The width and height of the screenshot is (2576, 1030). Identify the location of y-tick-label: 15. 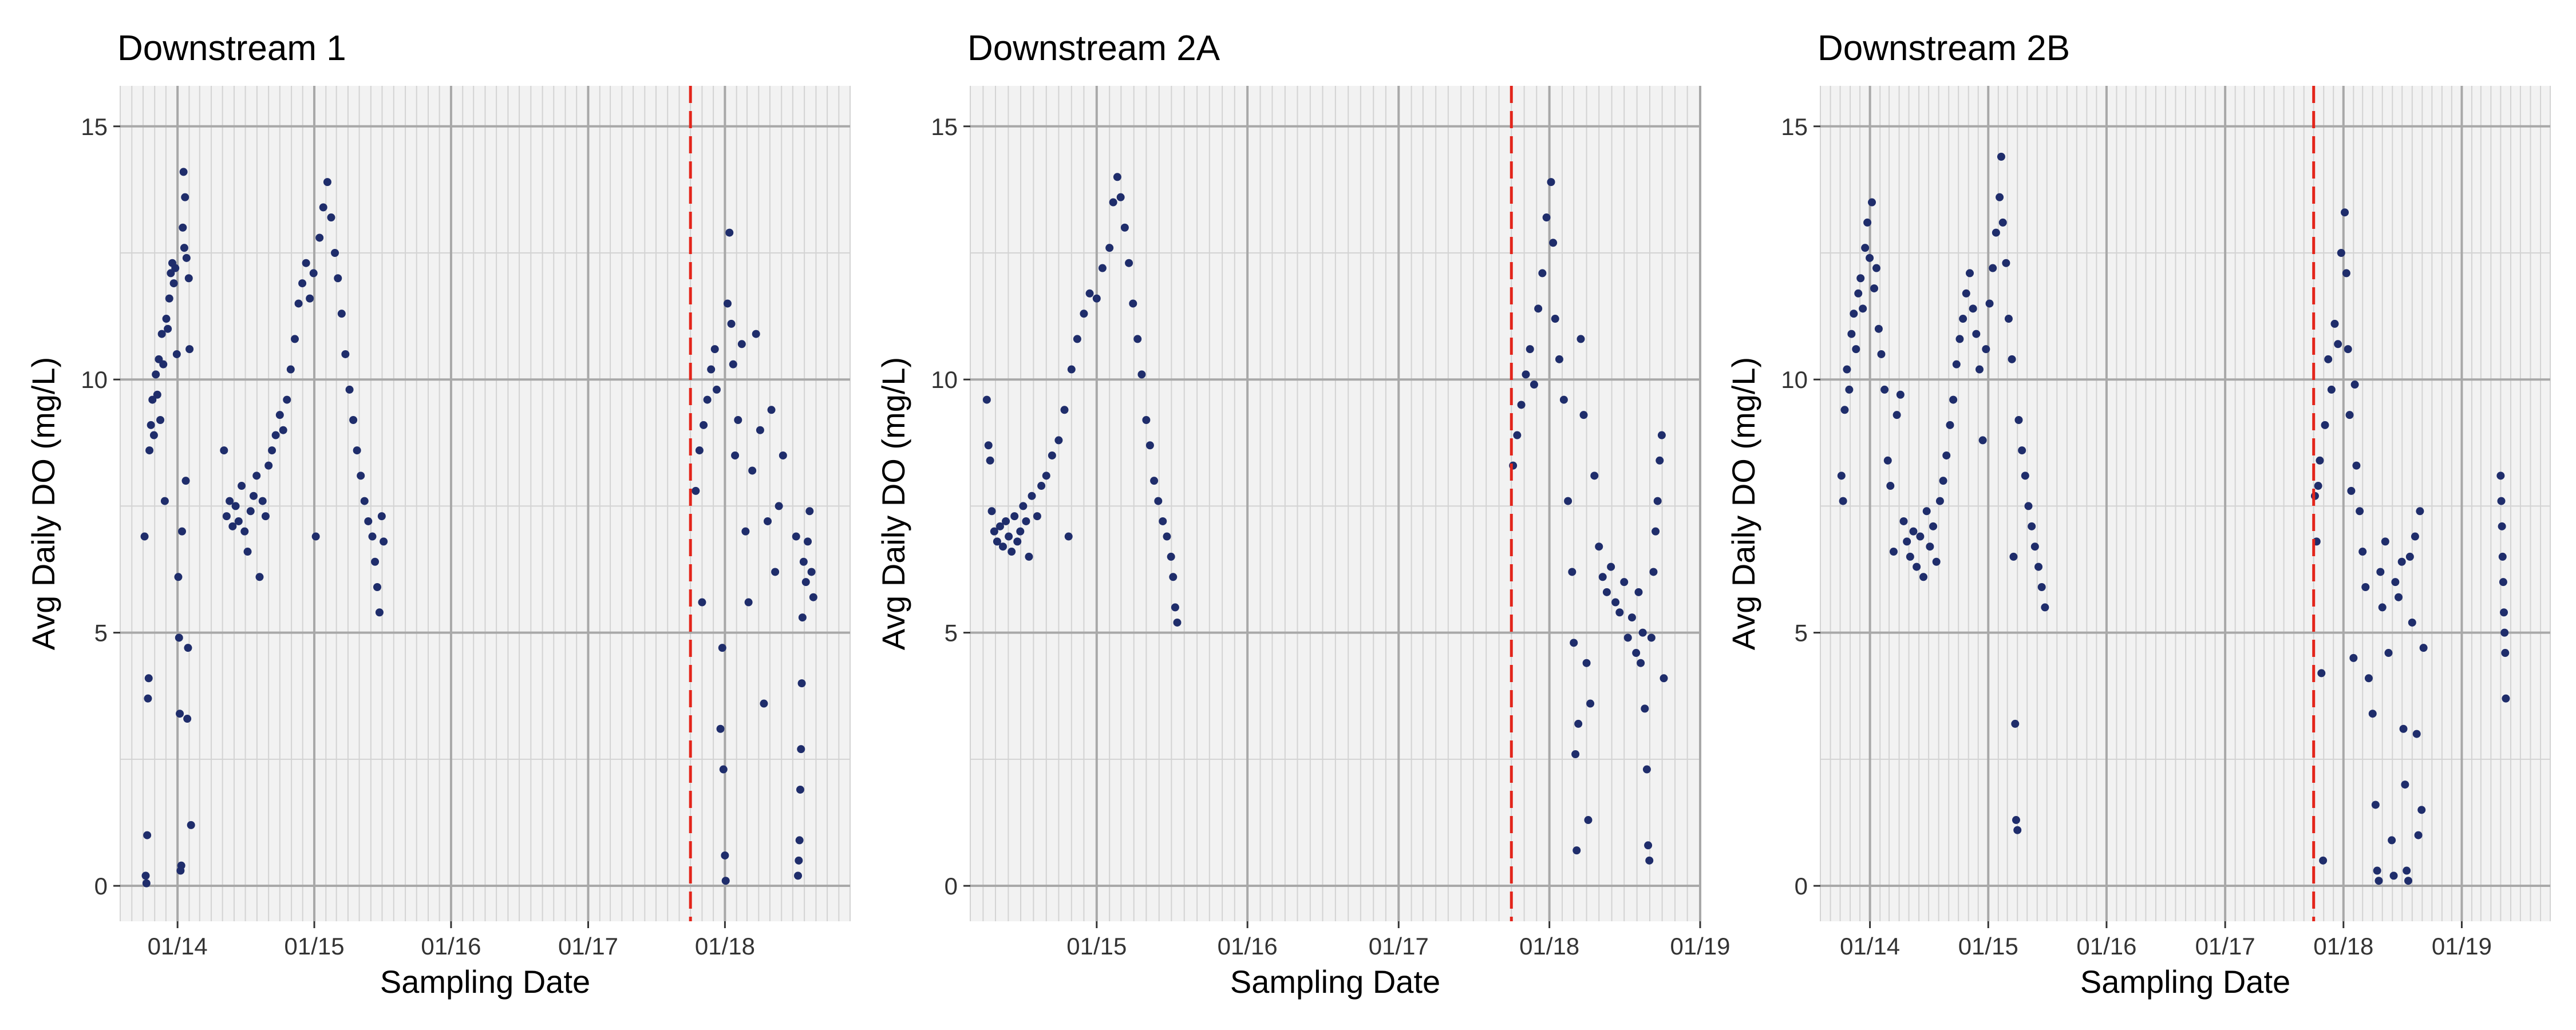
(1794, 126).